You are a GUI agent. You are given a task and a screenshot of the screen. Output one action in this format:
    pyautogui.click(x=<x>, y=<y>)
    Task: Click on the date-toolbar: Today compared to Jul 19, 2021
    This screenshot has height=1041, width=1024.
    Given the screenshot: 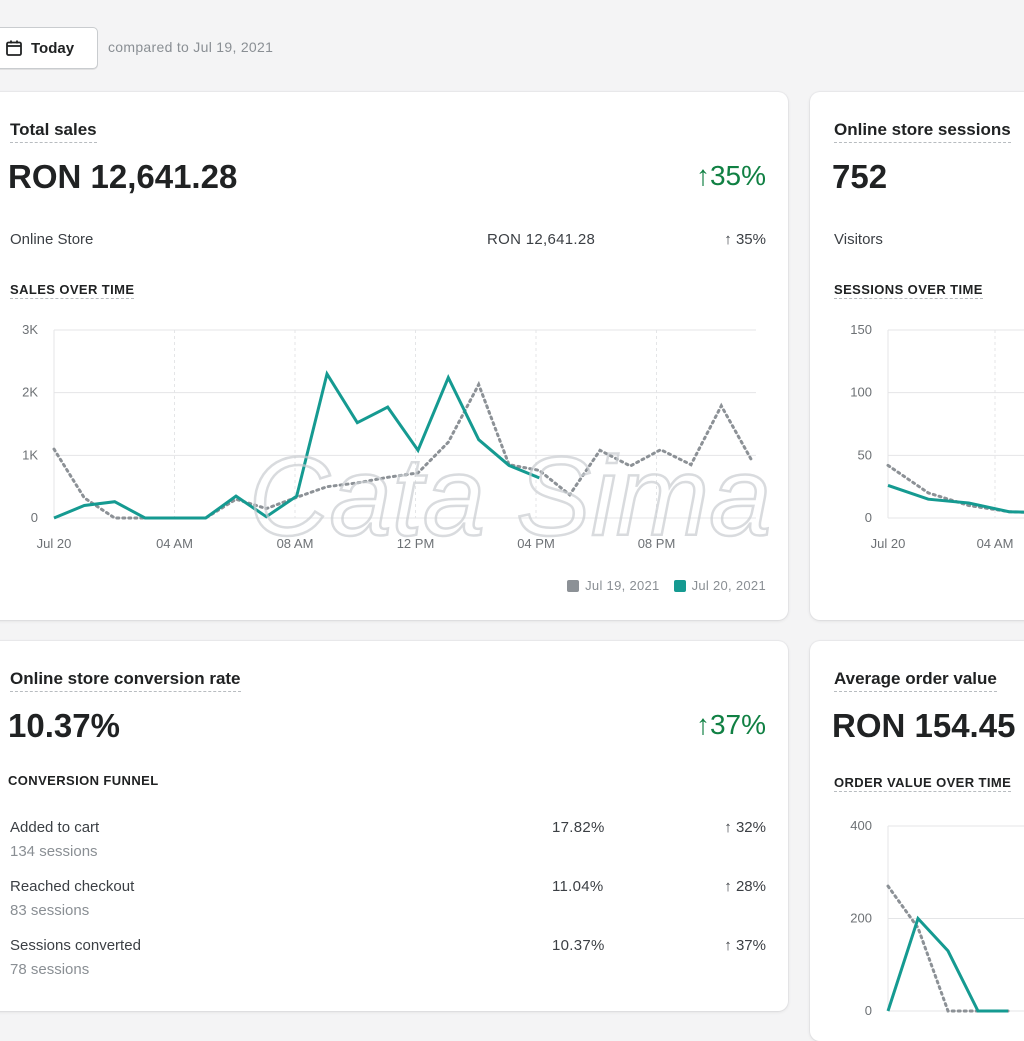 What is the action you would take?
    pyautogui.click(x=210, y=49)
    